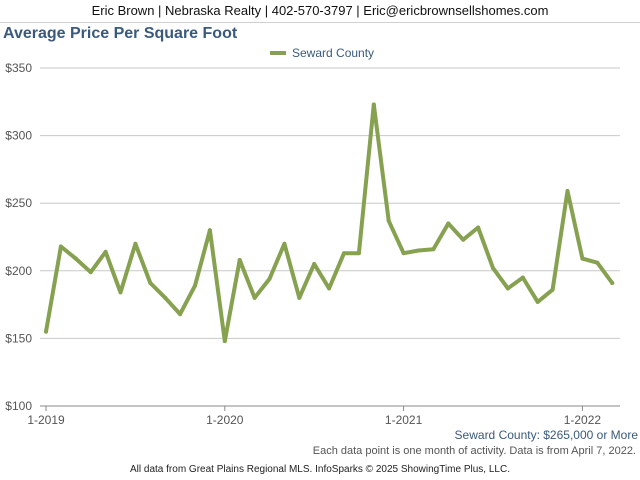 The width and height of the screenshot is (640, 480). What do you see at coordinates (314, 416) in the screenshot?
I see `x-axis-ticks: 1-2019 1-2020 1-2021 1-2022` at bounding box center [314, 416].